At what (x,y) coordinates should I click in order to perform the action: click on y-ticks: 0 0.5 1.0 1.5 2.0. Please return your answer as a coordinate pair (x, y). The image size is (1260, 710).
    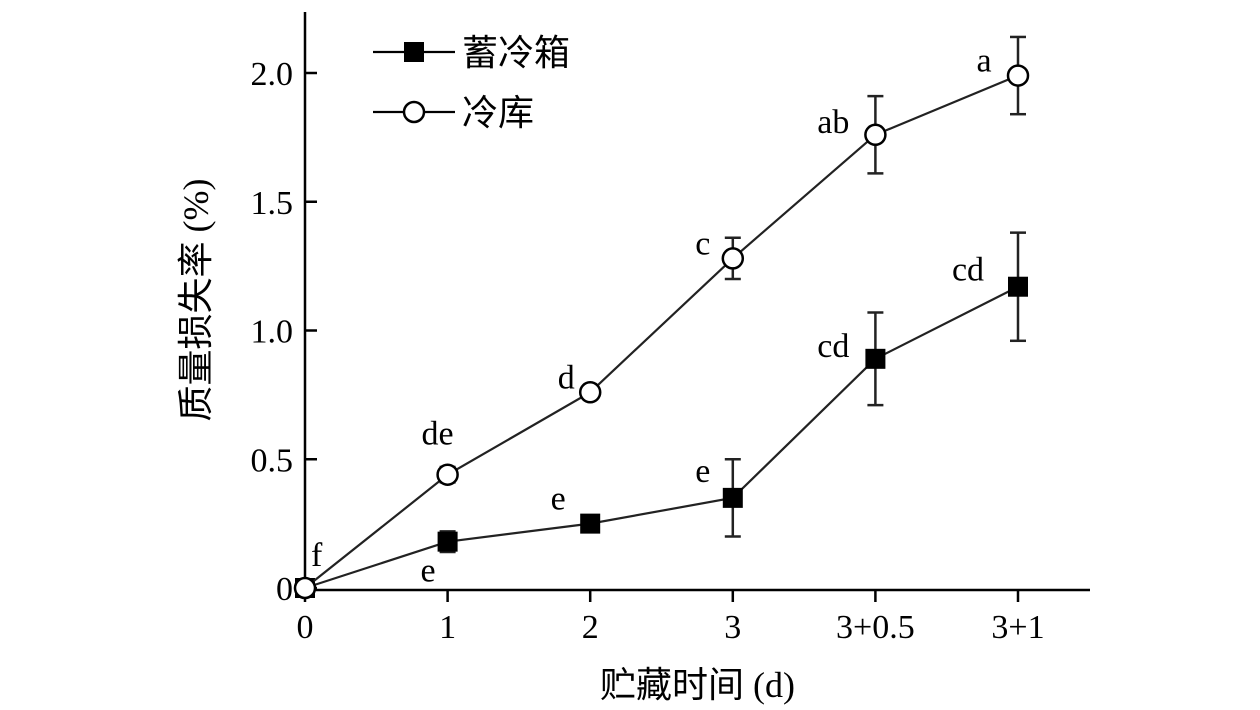
    Looking at the image, I should click on (284, 332).